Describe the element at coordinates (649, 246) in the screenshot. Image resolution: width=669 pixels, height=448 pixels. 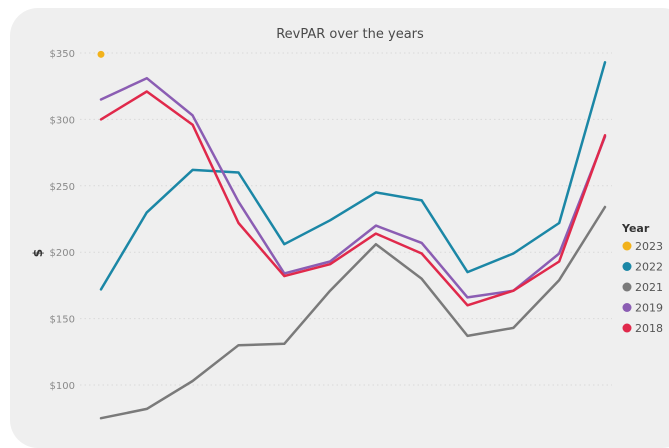
I see `legend-label-2023: 2023` at that location.